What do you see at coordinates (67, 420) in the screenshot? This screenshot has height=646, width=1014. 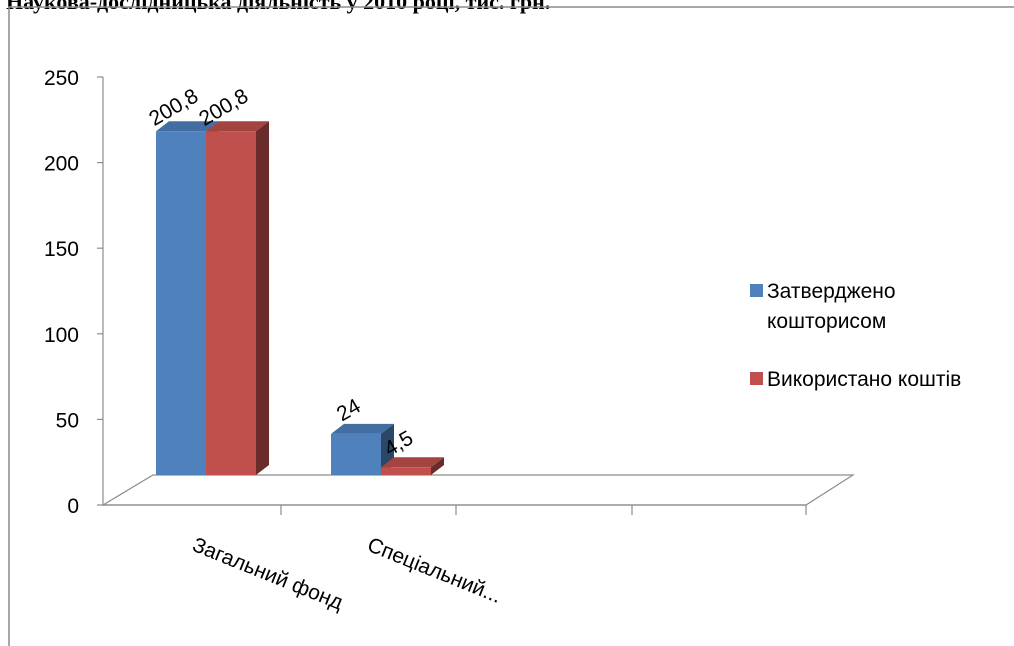 I see `y-tick-label: 50` at bounding box center [67, 420].